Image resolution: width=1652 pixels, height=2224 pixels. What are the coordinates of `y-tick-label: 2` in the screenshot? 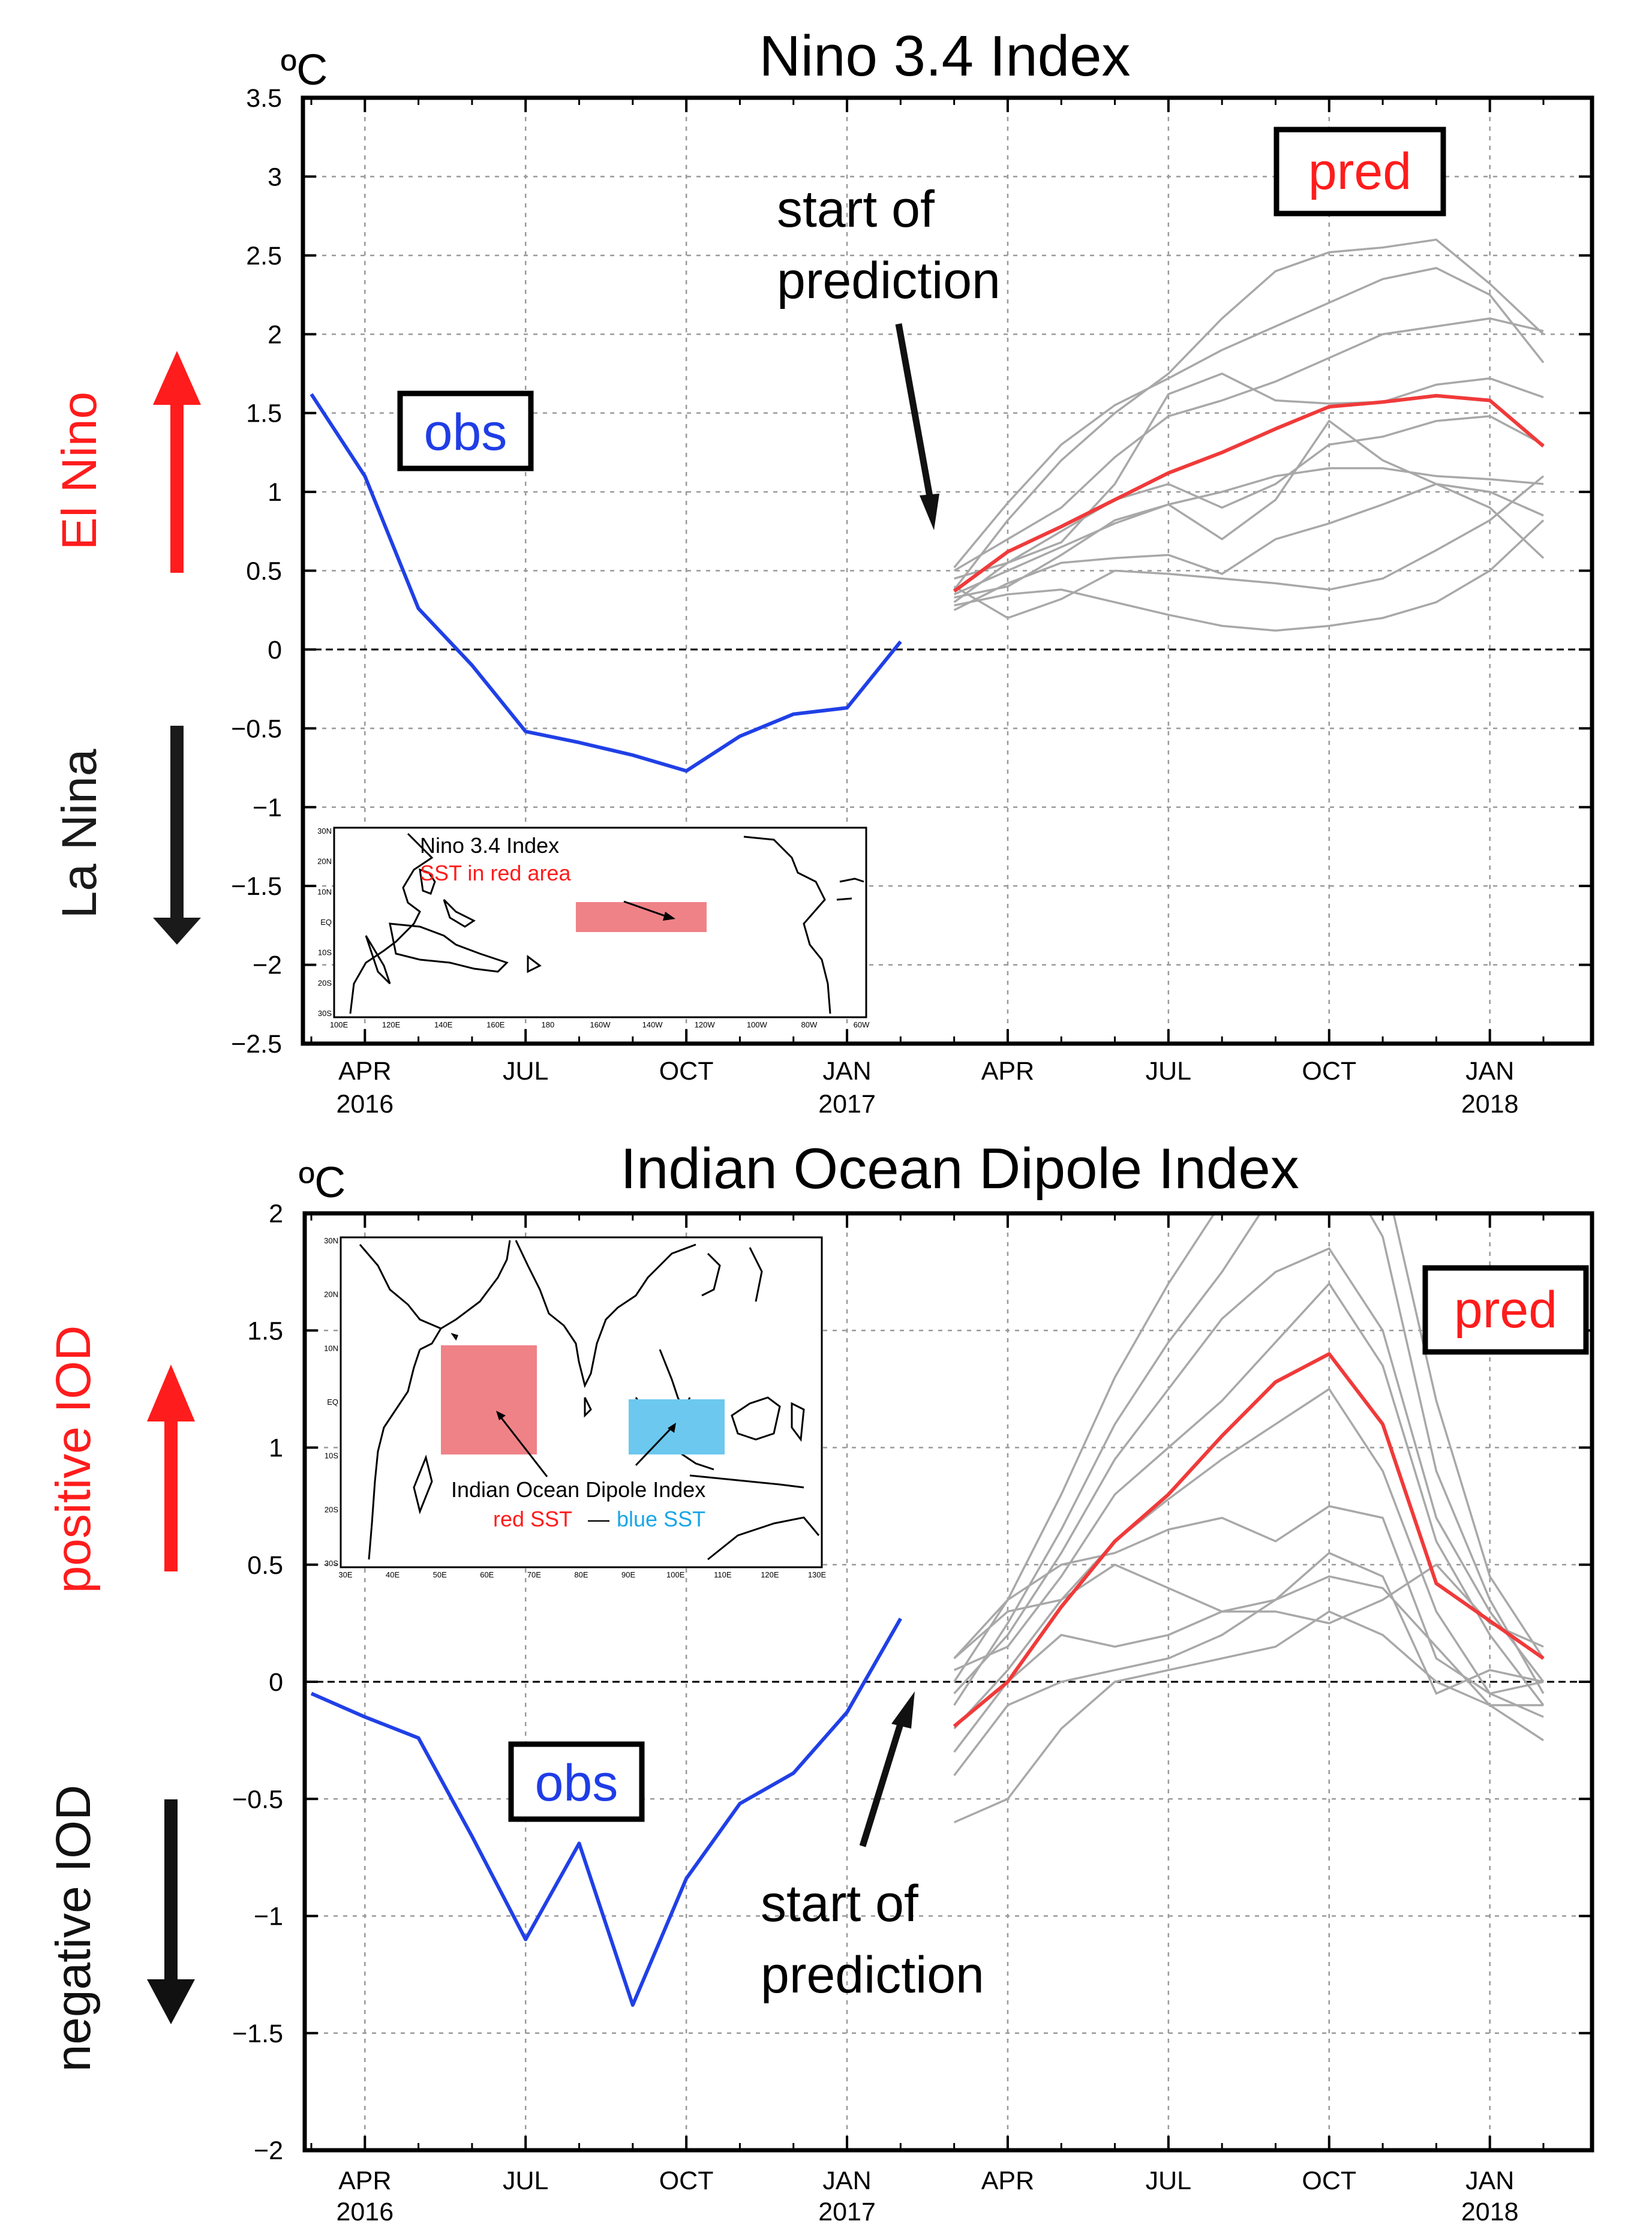 It's located at (276, 1214).